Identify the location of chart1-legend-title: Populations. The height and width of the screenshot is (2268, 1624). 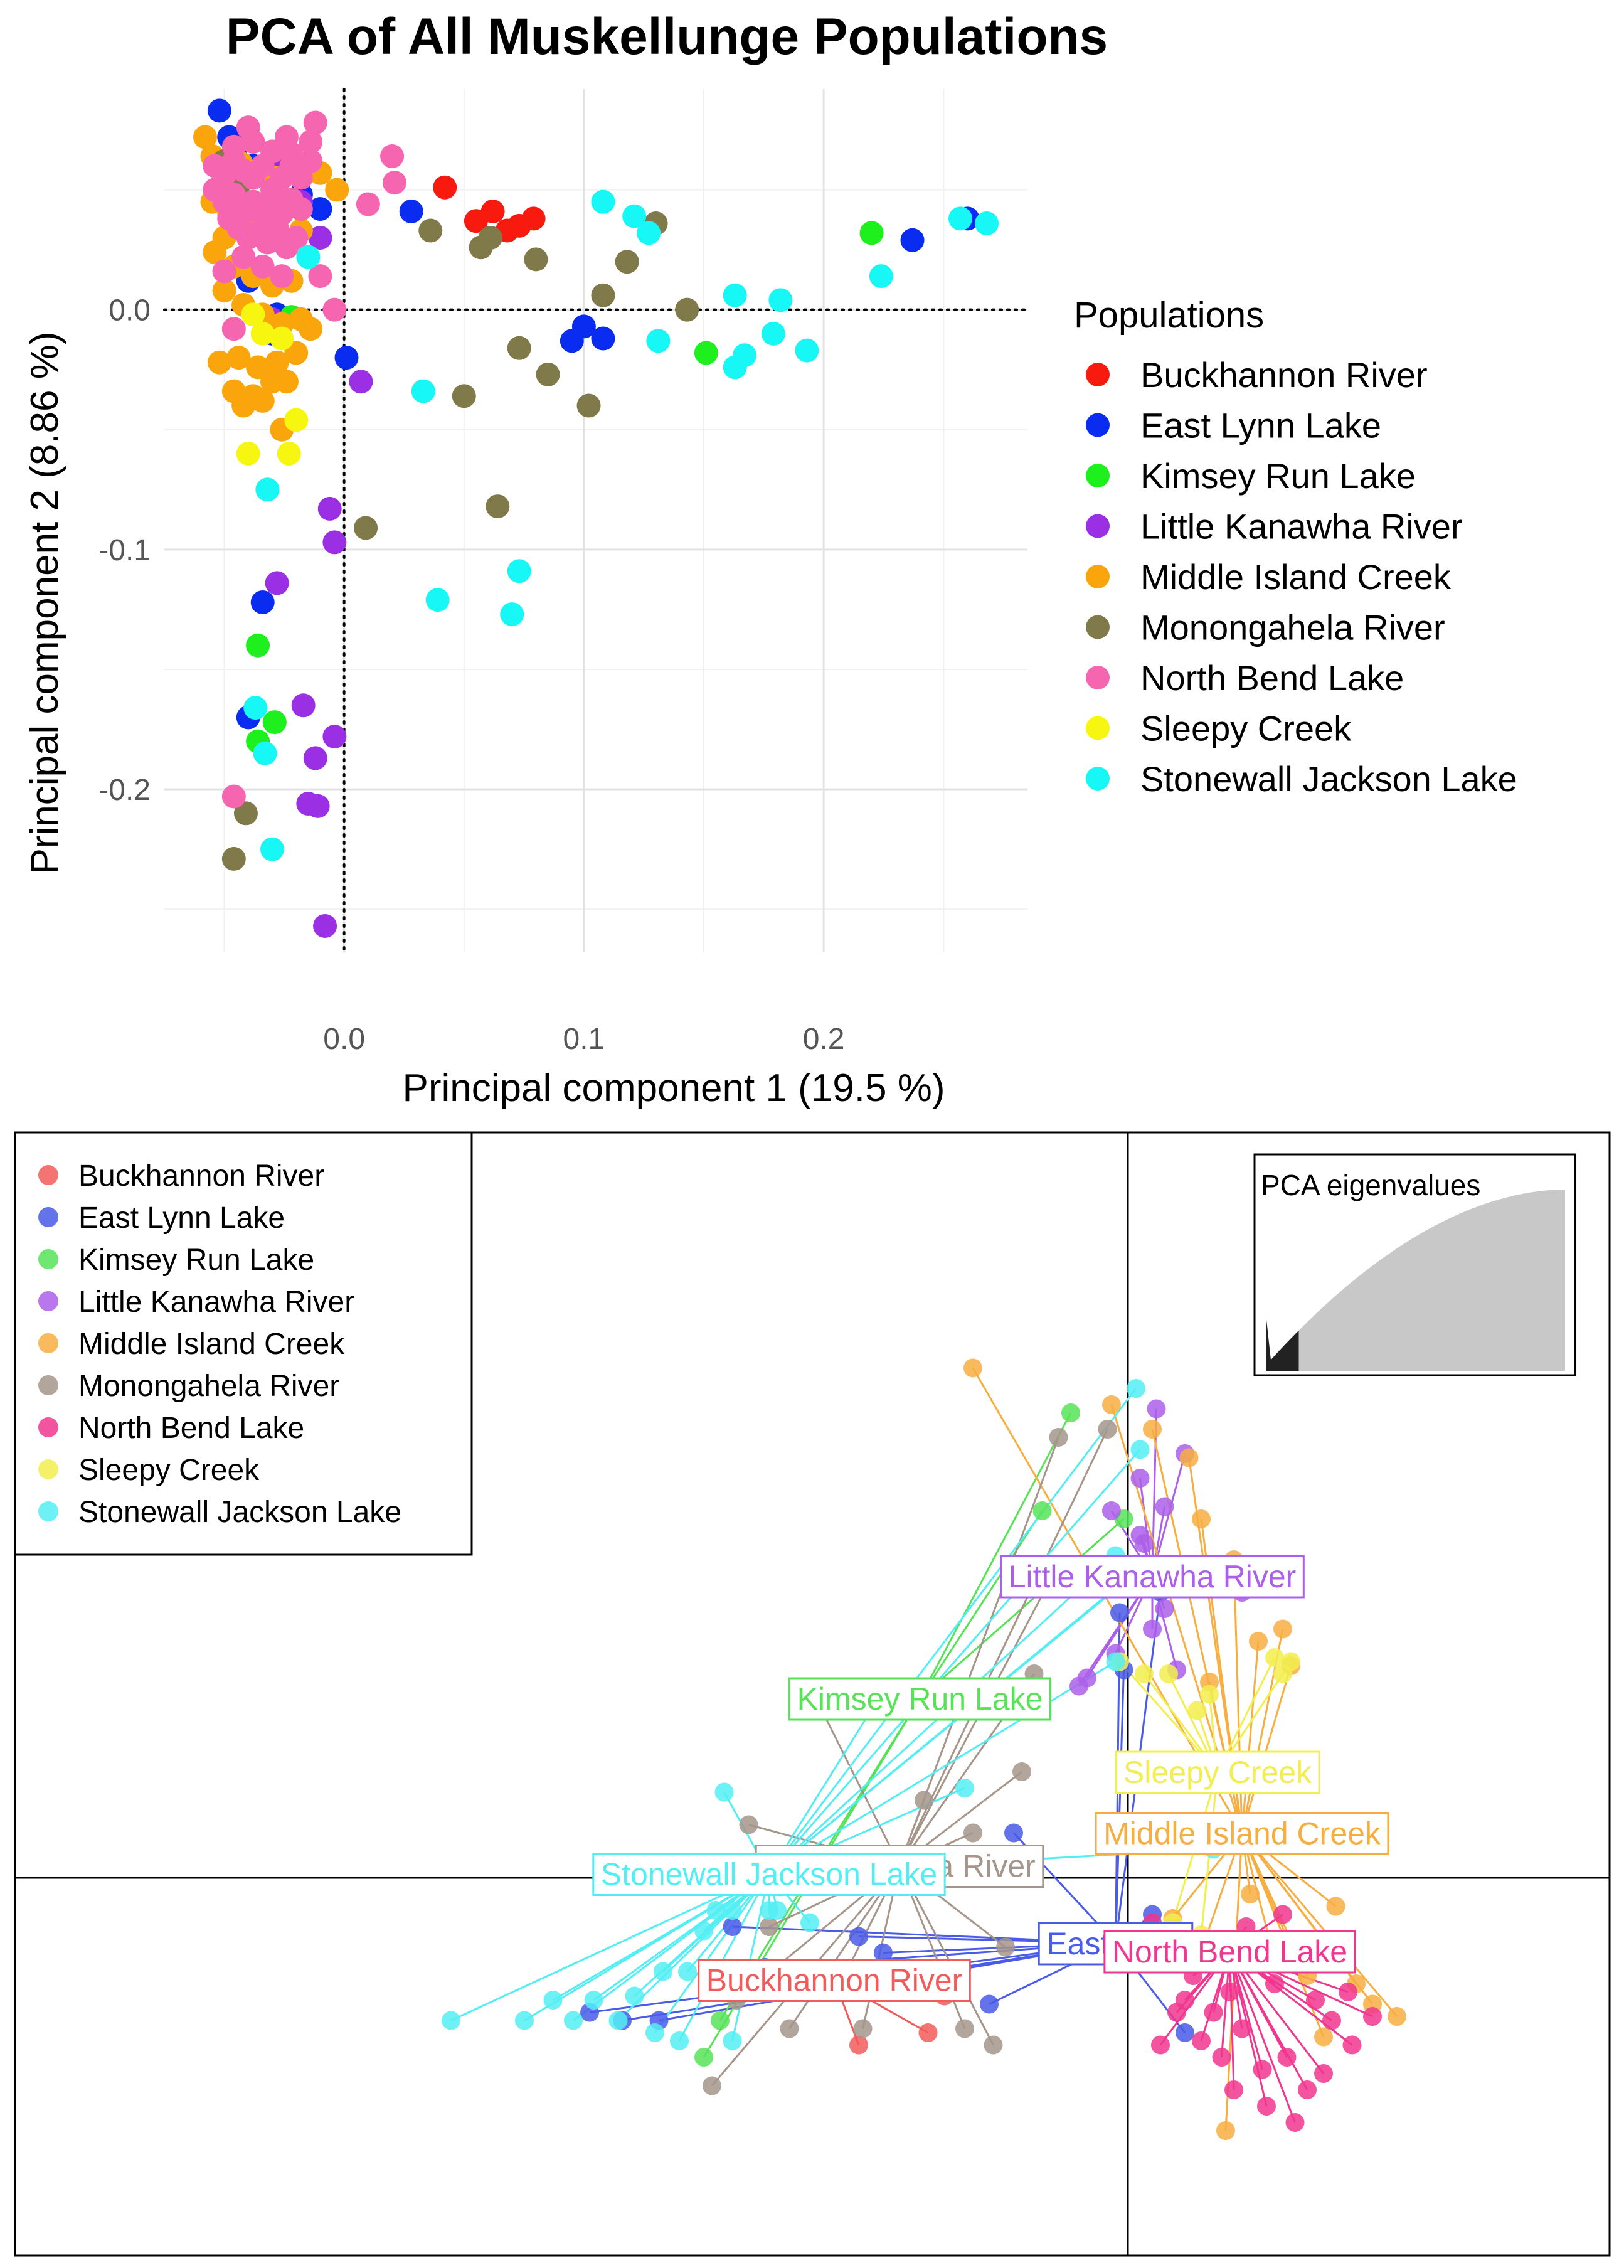
(1169, 315).